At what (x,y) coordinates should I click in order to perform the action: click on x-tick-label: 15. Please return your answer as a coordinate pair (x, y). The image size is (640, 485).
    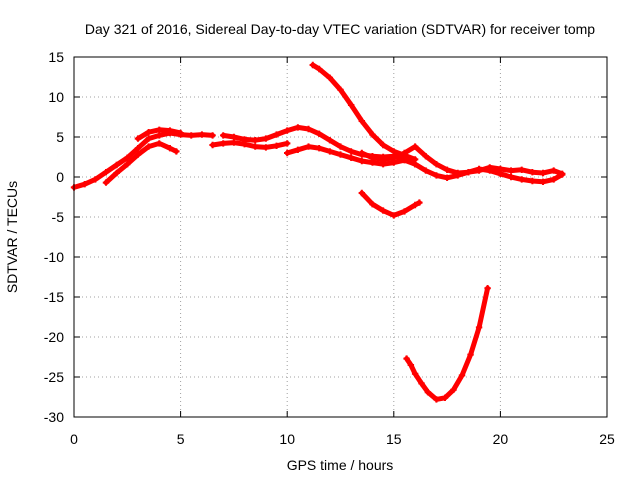
    Looking at the image, I should click on (394, 439).